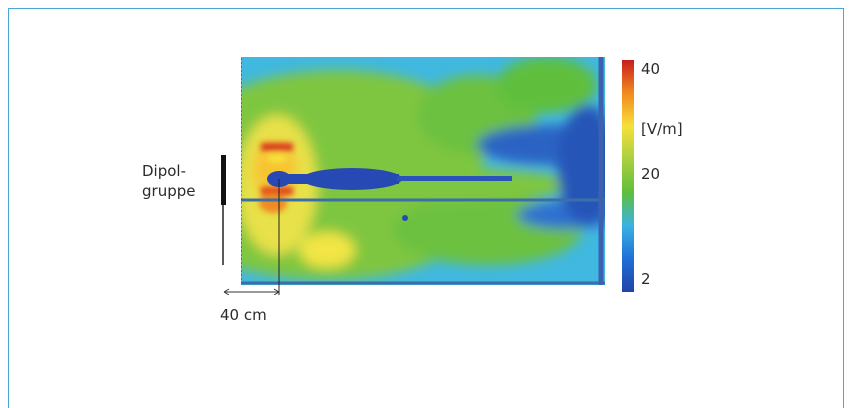 The width and height of the screenshot is (851, 408). I want to click on dipole-label-line1: Dipol-, so click(164, 171).